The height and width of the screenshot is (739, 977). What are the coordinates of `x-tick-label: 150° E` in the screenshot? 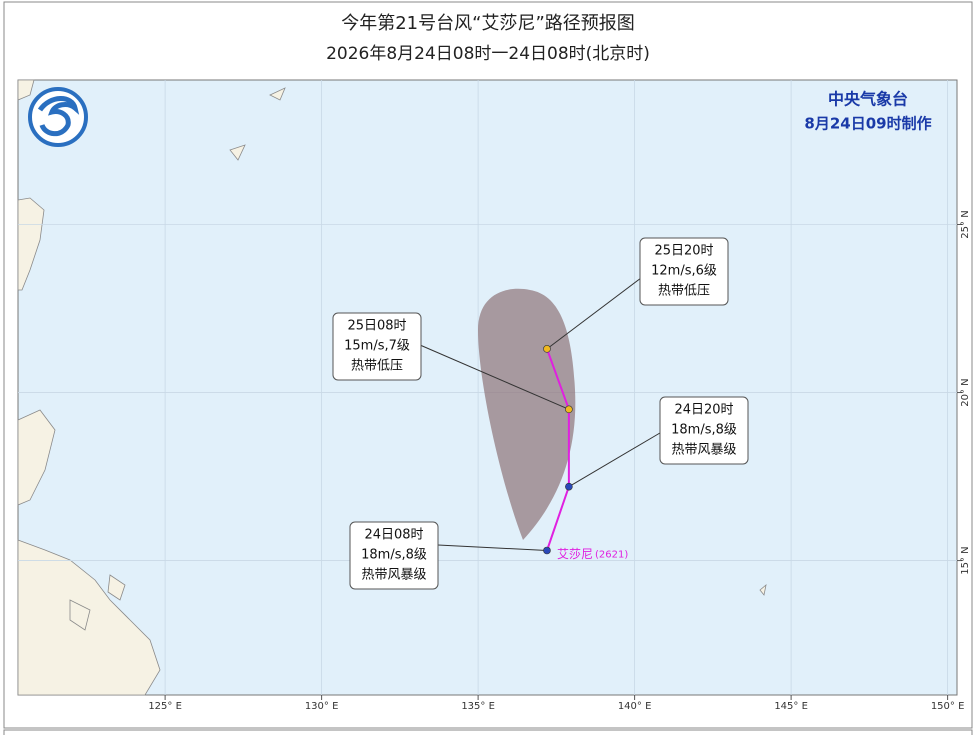 It's located at (948, 706).